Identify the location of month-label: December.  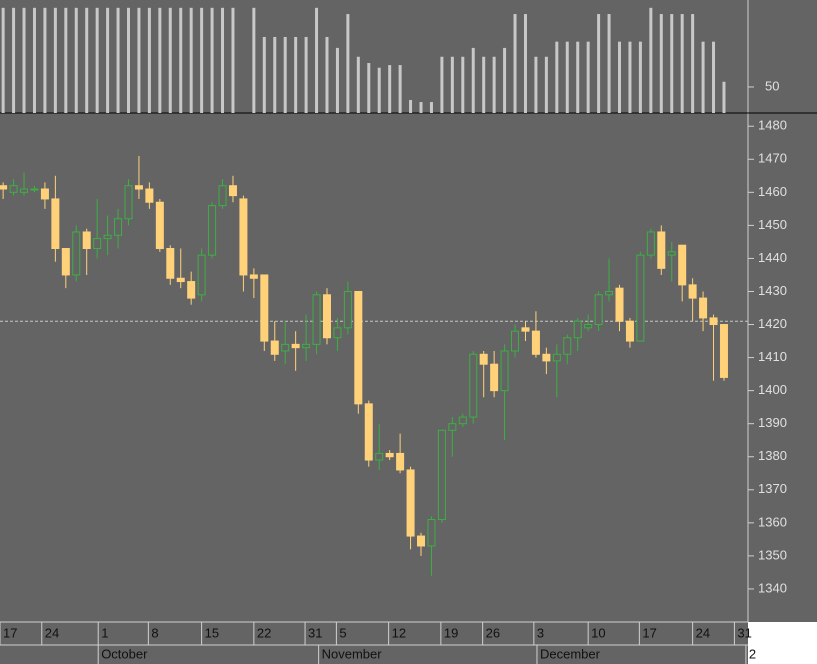
(570, 653).